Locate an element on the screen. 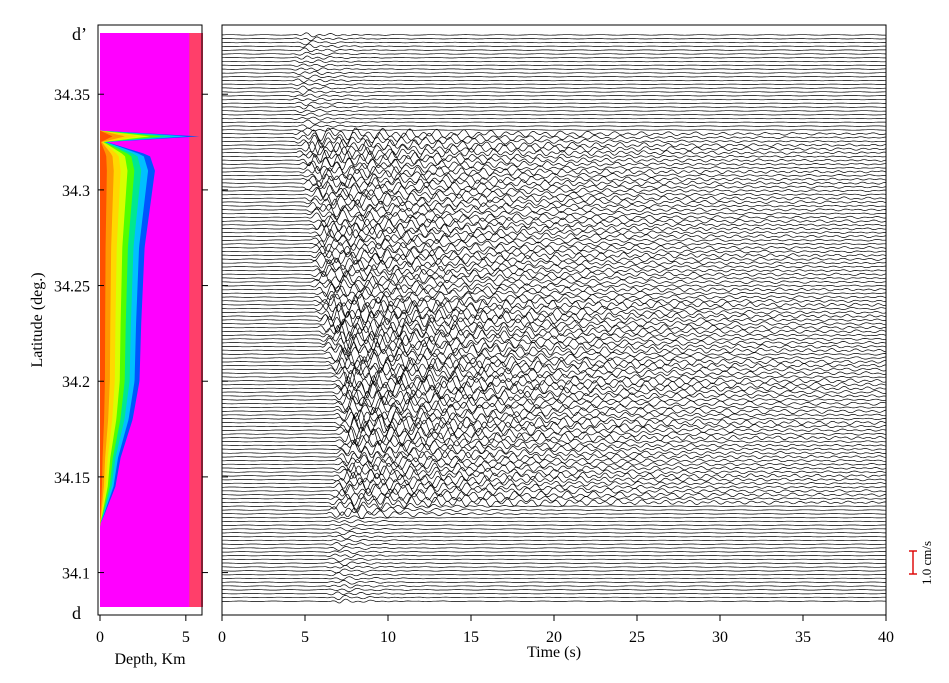 The height and width of the screenshot is (683, 949). time-tick-label: 5 is located at coordinates (305, 637).